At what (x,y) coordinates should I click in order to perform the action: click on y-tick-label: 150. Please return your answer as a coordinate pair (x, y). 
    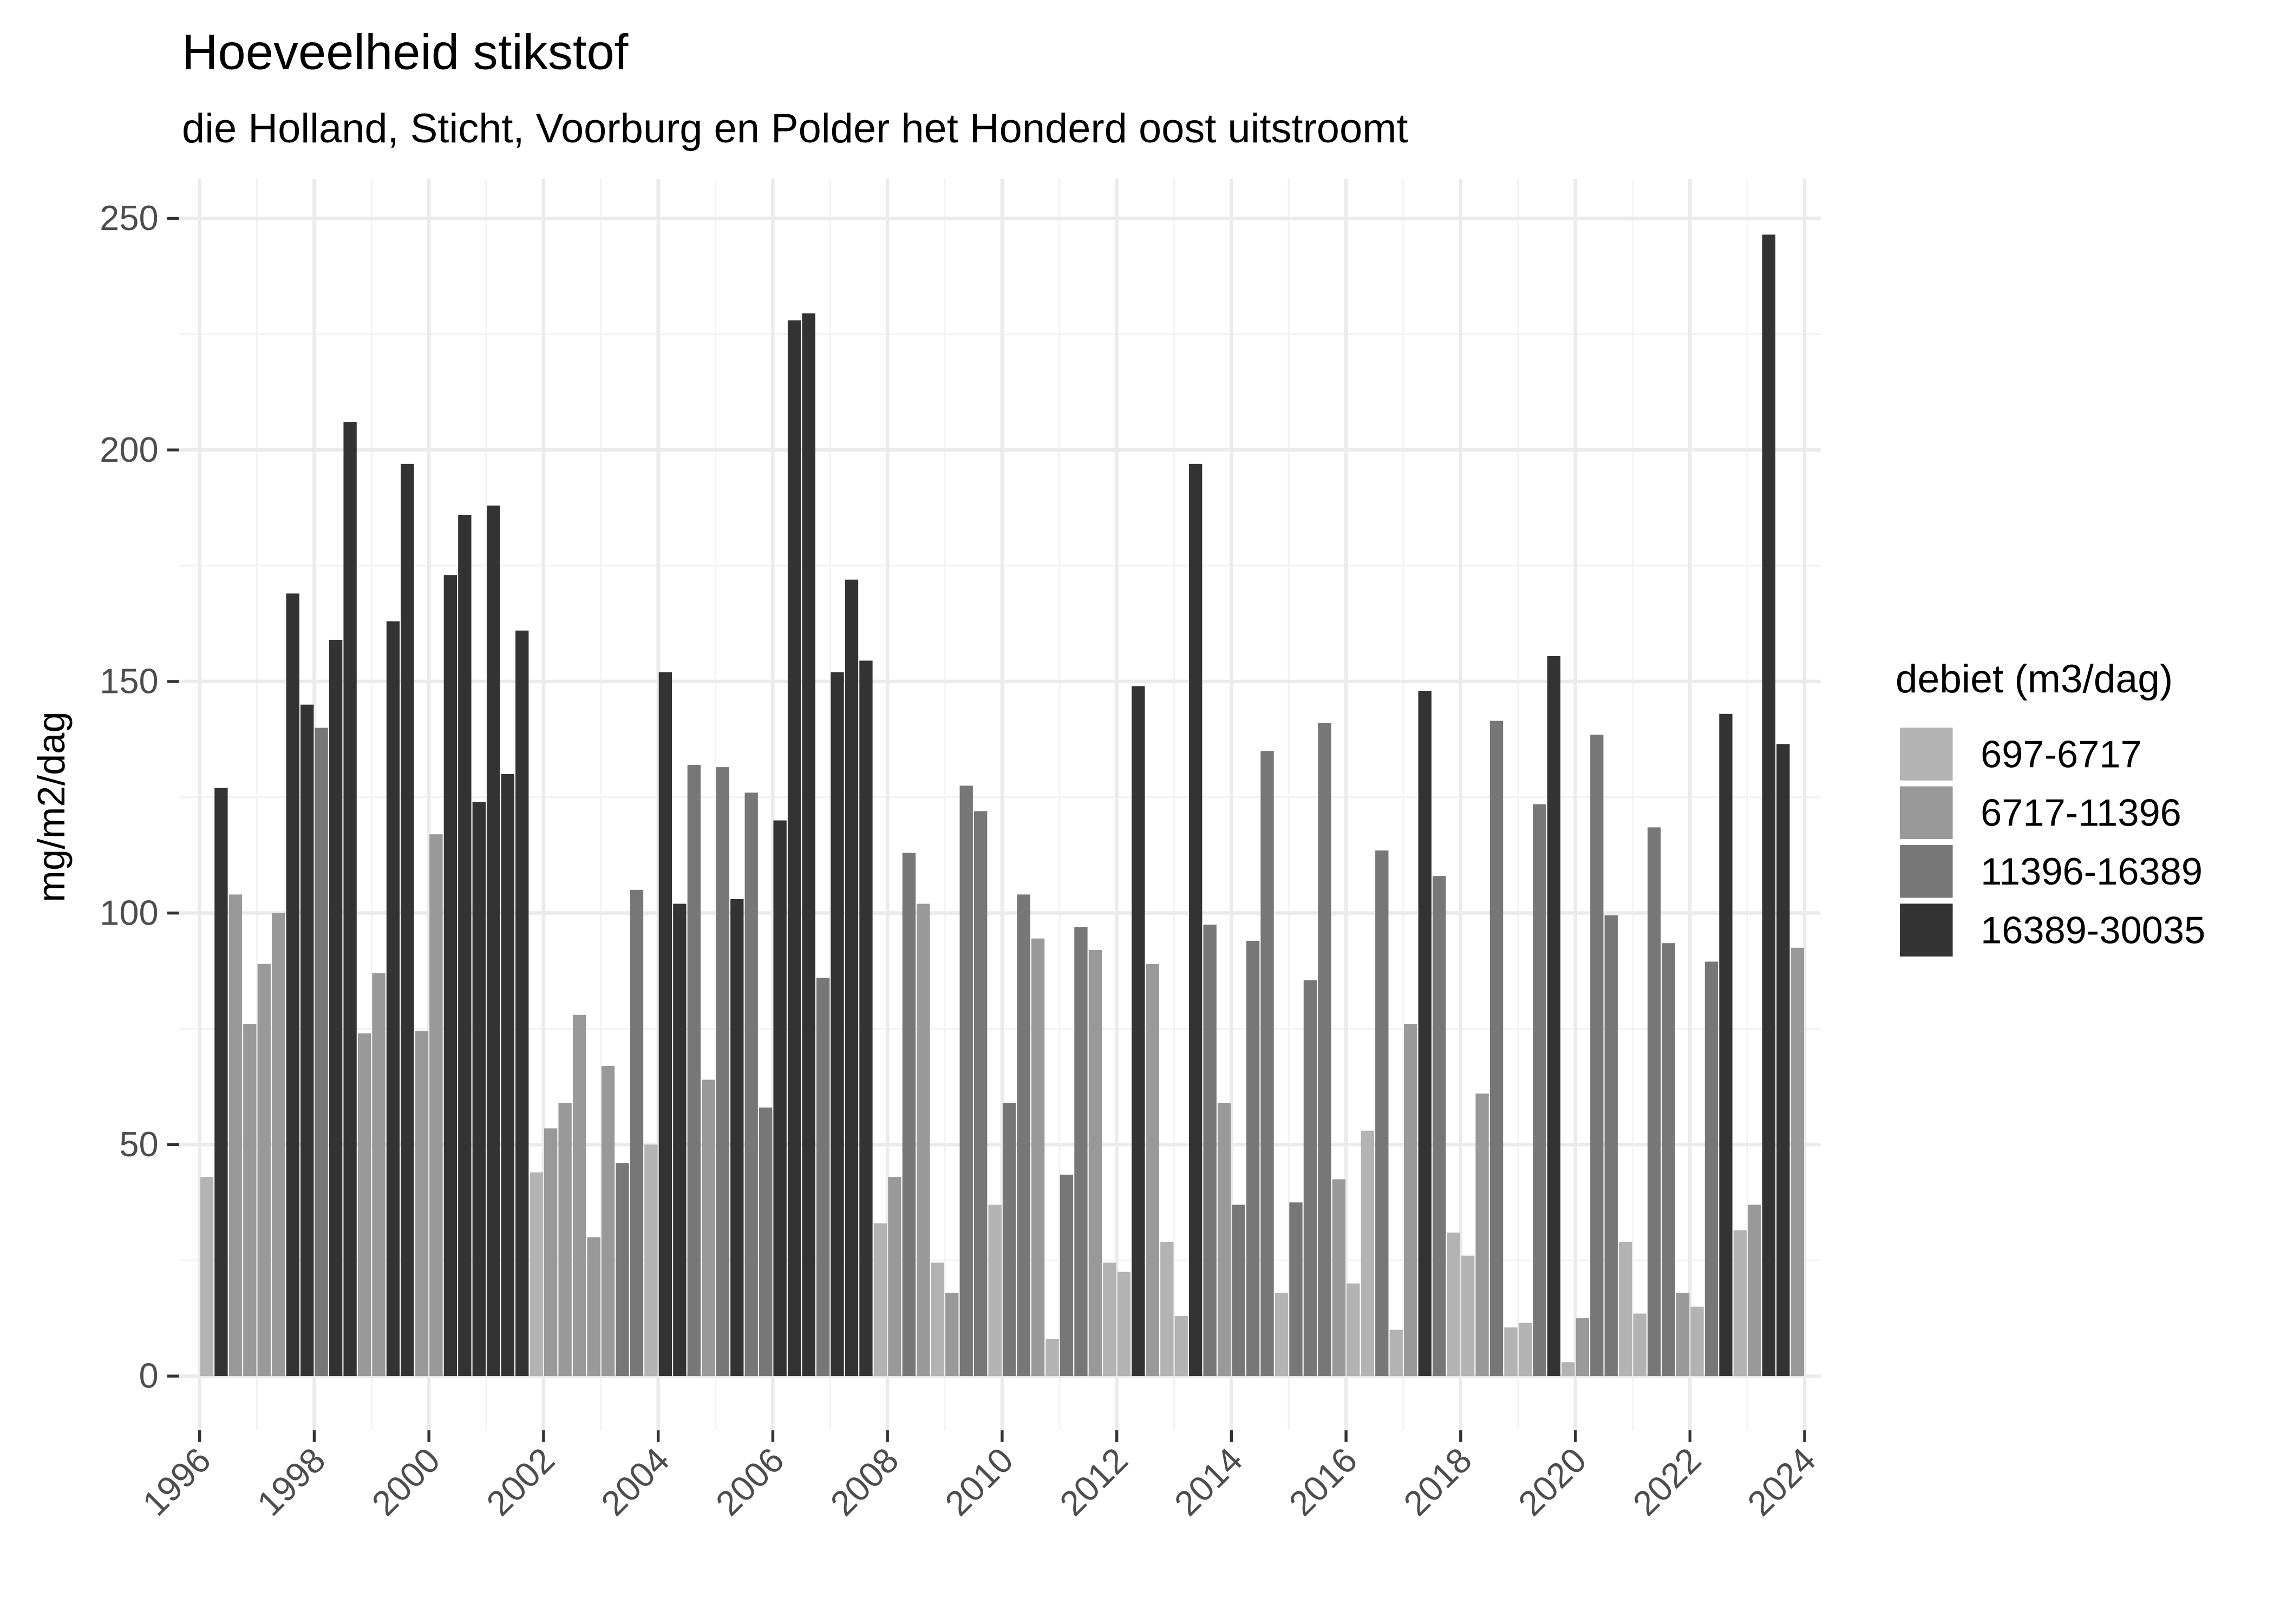
    Looking at the image, I should click on (129, 682).